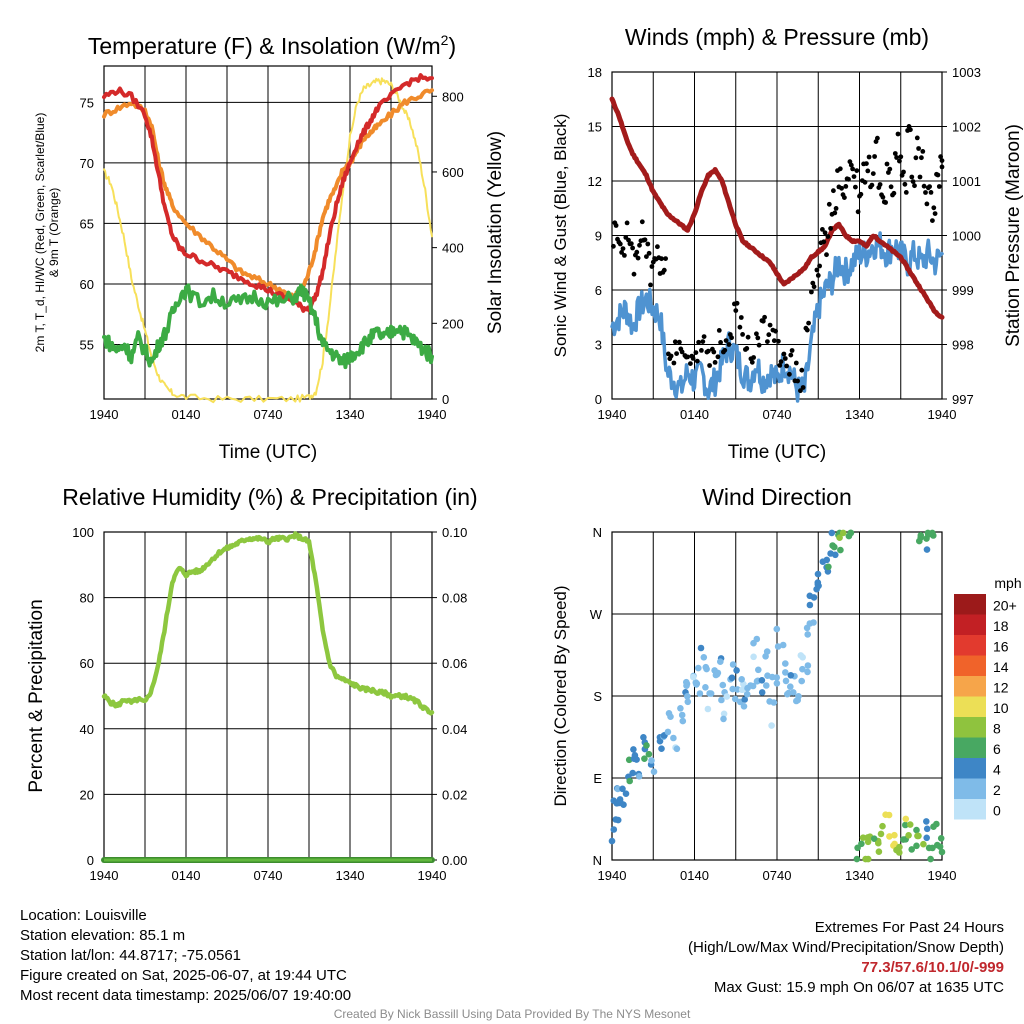 Image resolution: width=1024 pixels, height=1024 pixels. I want to click on series-pressure, so click(777, 208).